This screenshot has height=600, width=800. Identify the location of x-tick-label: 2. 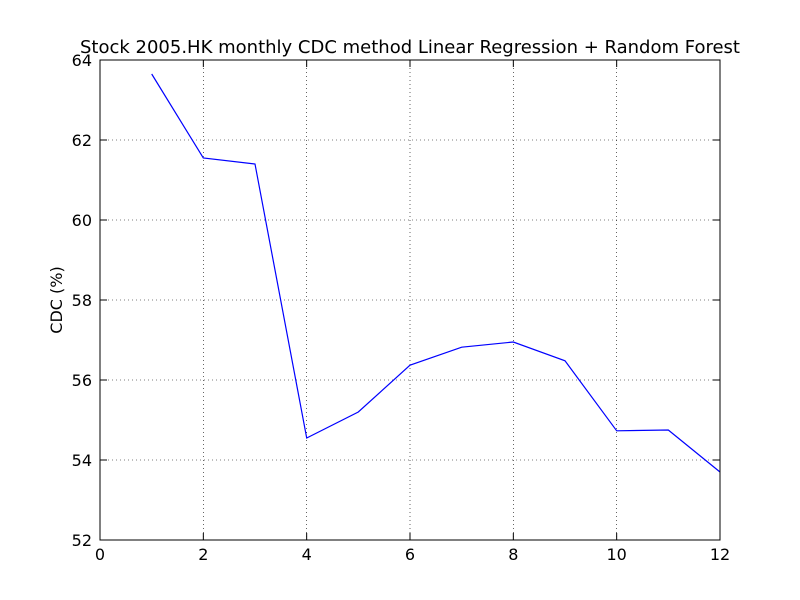
(203, 554).